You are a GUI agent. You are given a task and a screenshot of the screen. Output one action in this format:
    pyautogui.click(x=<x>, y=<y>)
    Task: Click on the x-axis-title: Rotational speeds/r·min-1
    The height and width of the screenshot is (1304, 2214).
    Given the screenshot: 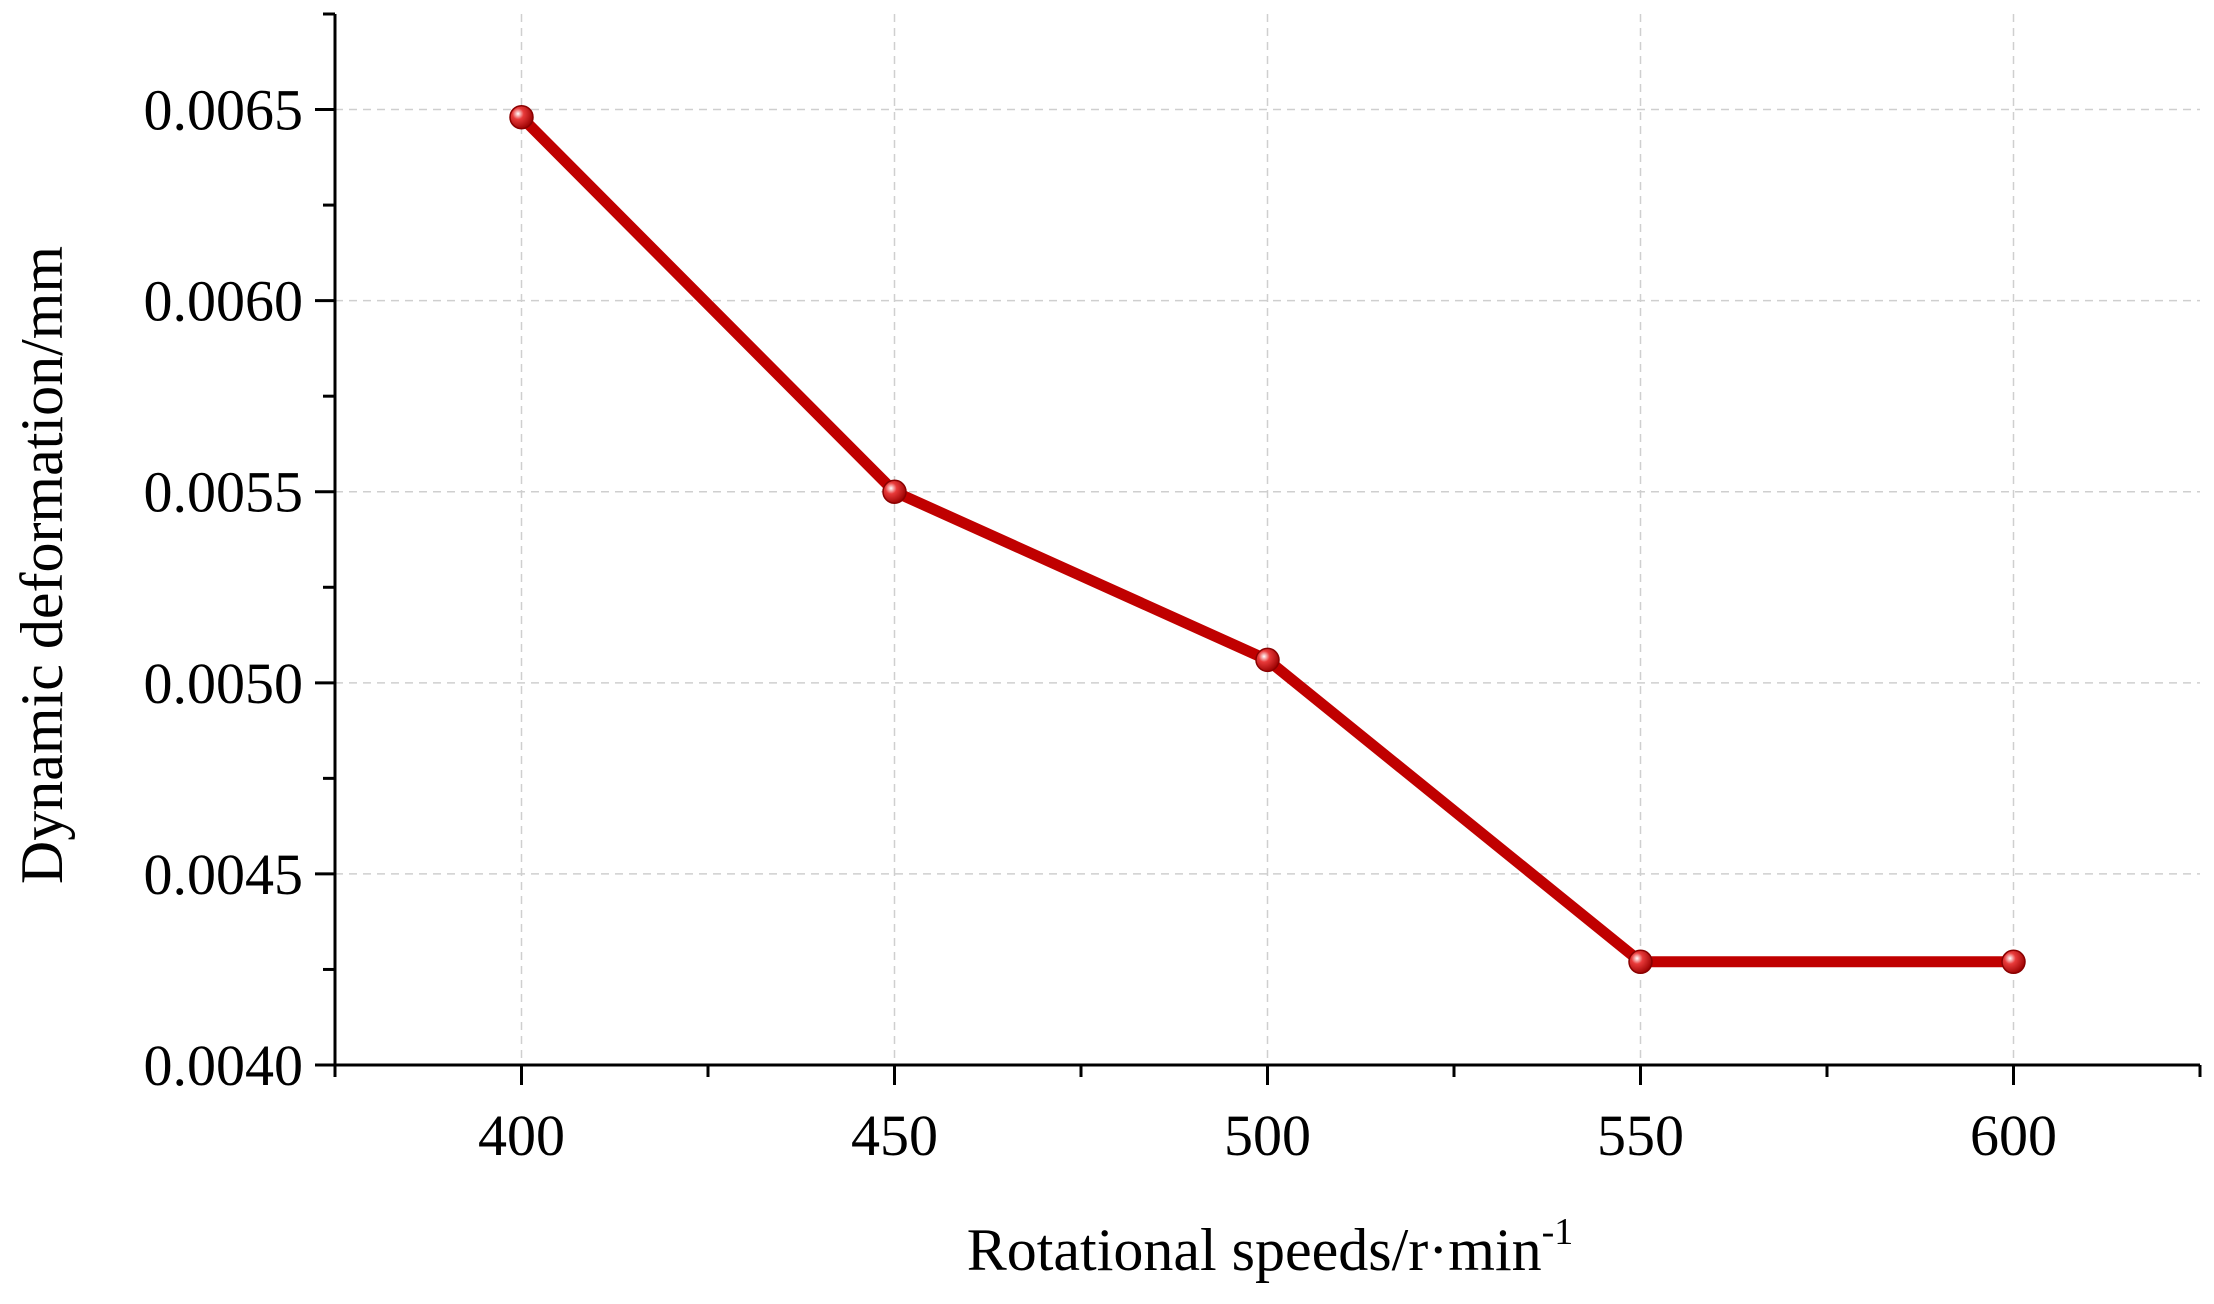 What is the action you would take?
    pyautogui.click(x=1270, y=1247)
    